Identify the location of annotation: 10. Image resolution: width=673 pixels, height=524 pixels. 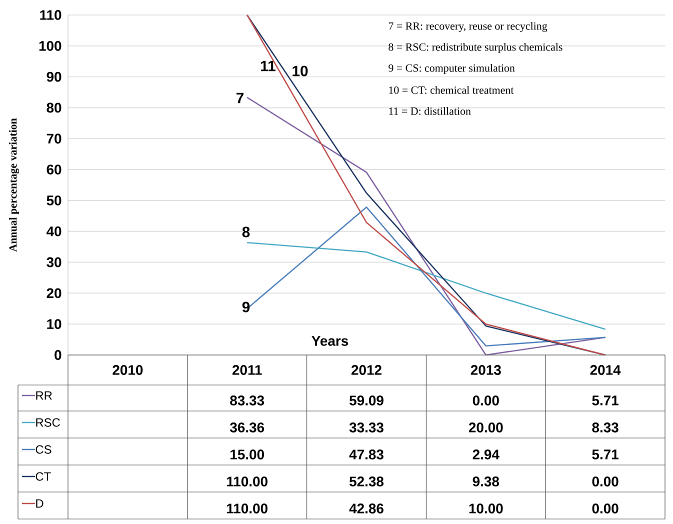
(300, 71).